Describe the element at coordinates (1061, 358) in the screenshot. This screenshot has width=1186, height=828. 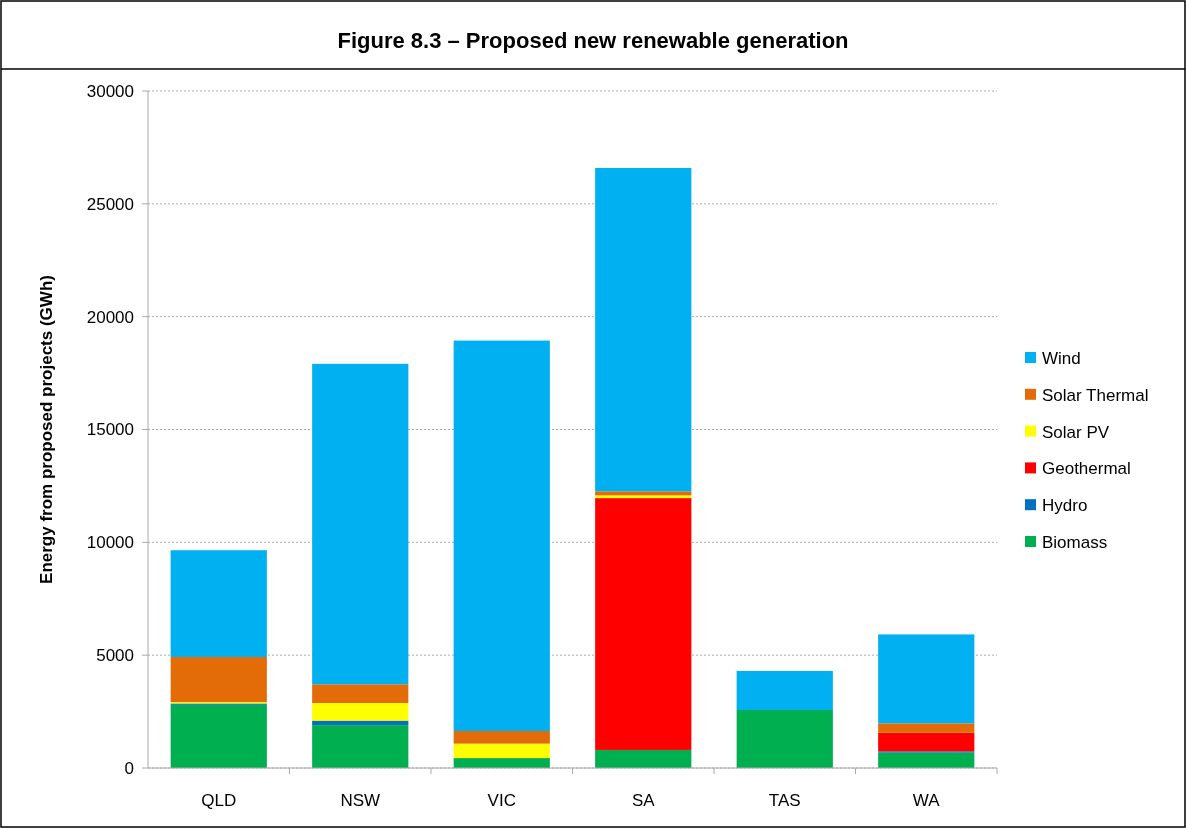
I see `legend-label: Wind` at that location.